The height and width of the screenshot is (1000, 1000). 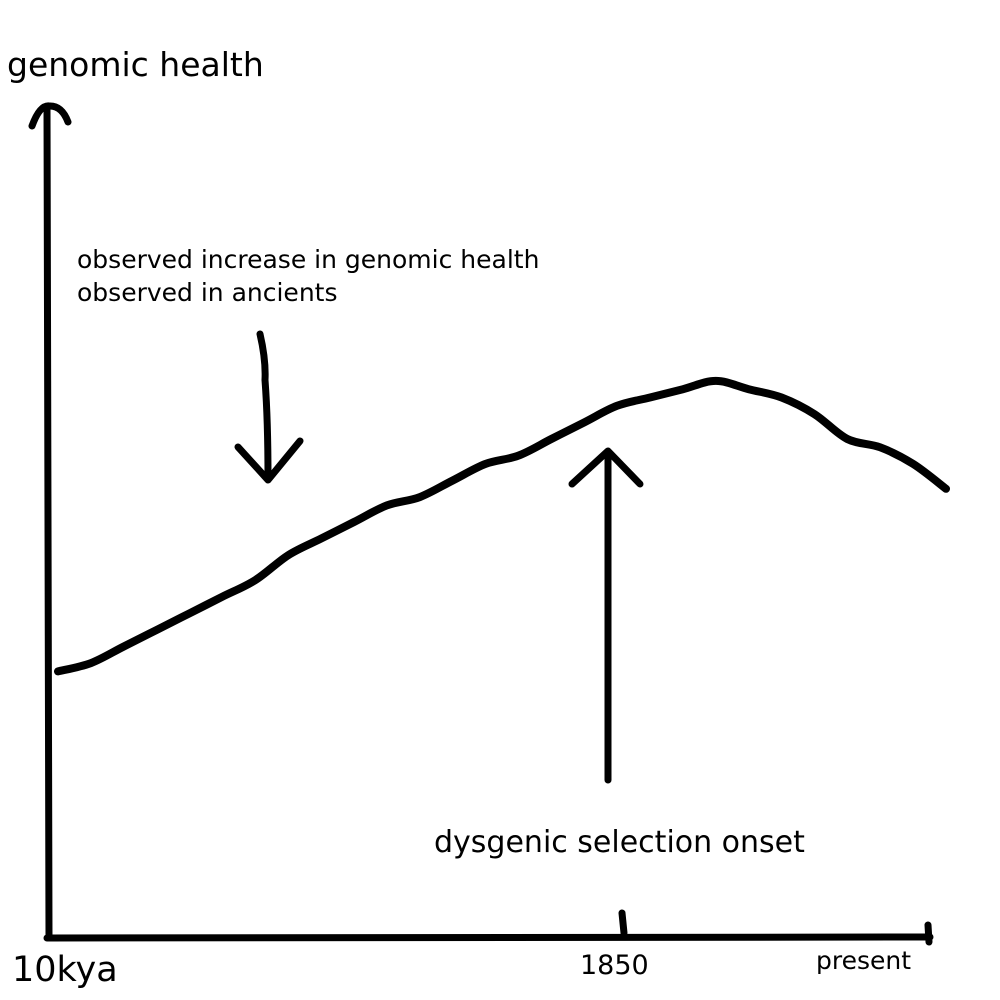 I want to click on annotation-increase-arrow-head, so click(x=269, y=460).